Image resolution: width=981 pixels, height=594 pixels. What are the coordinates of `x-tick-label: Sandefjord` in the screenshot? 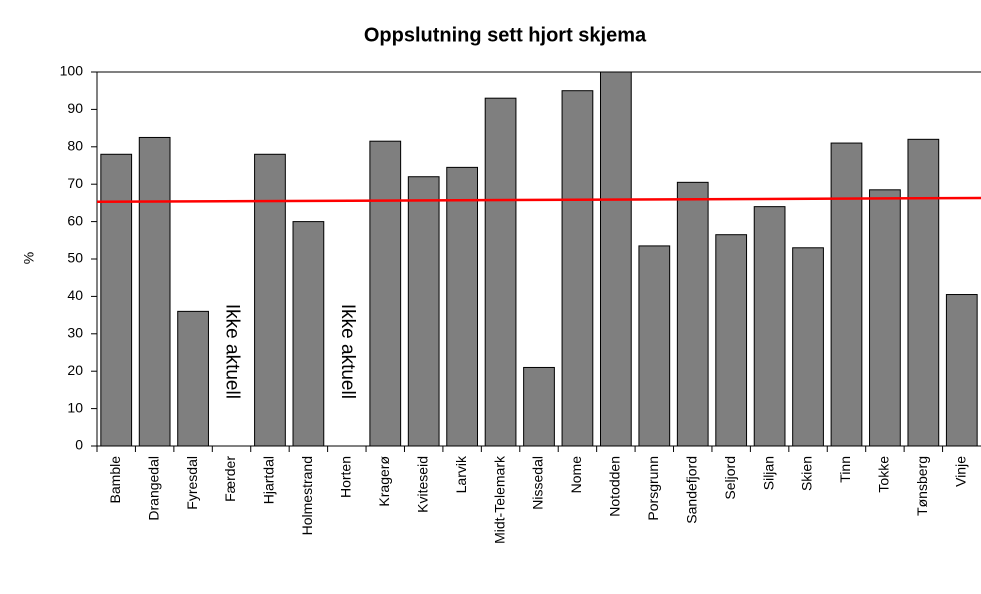 It's located at (691, 490).